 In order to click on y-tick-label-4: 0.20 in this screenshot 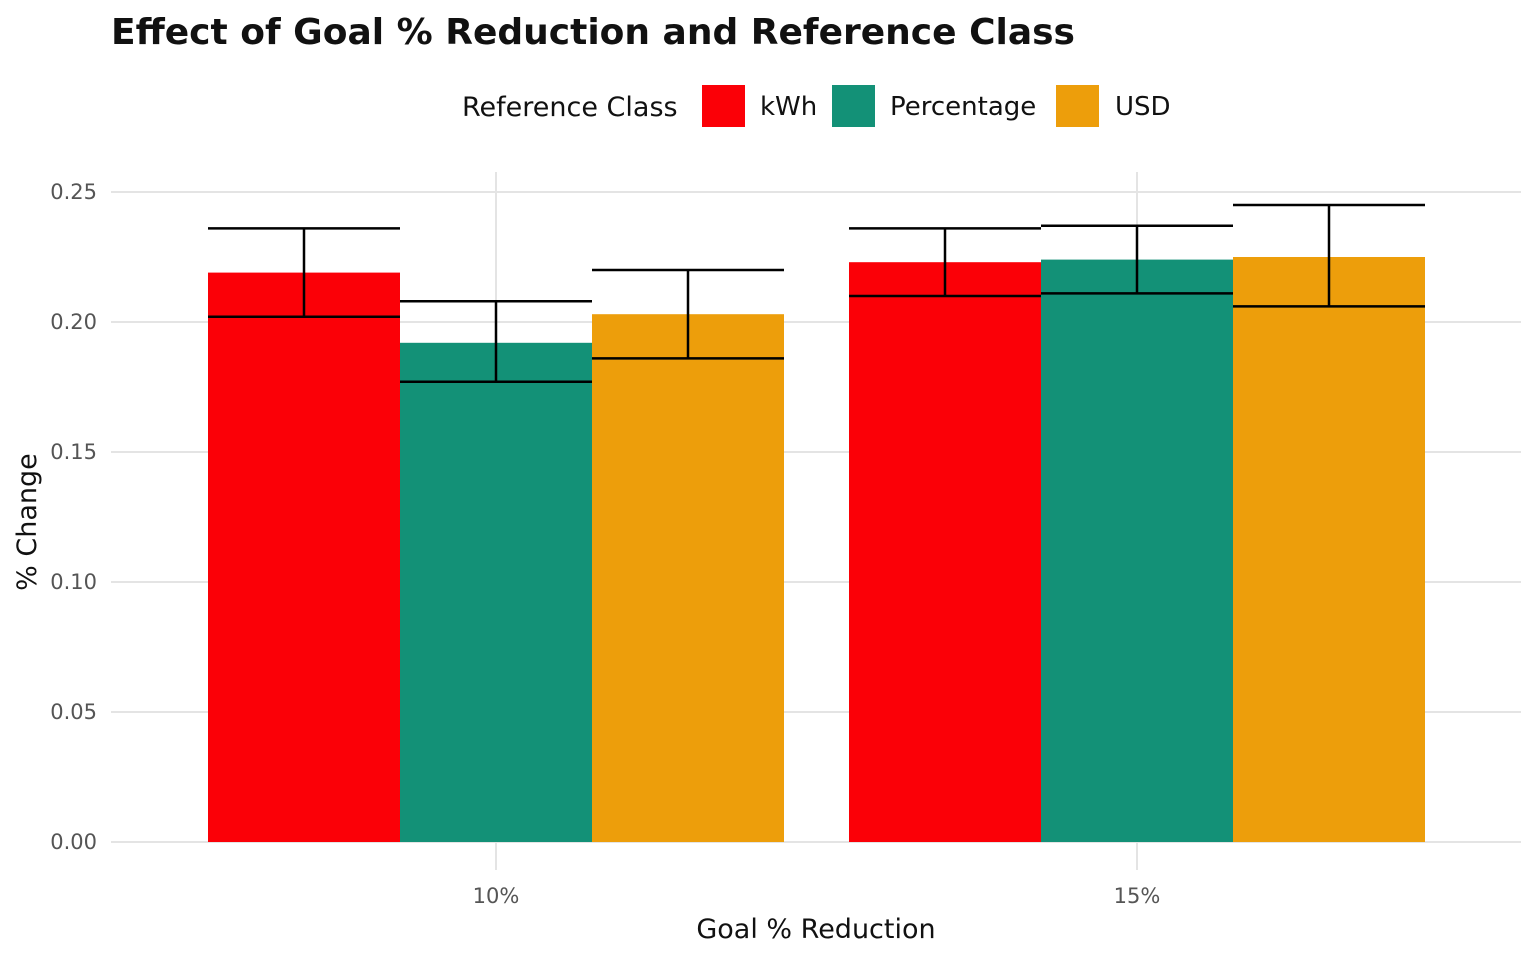, I will do `click(73, 322)`.